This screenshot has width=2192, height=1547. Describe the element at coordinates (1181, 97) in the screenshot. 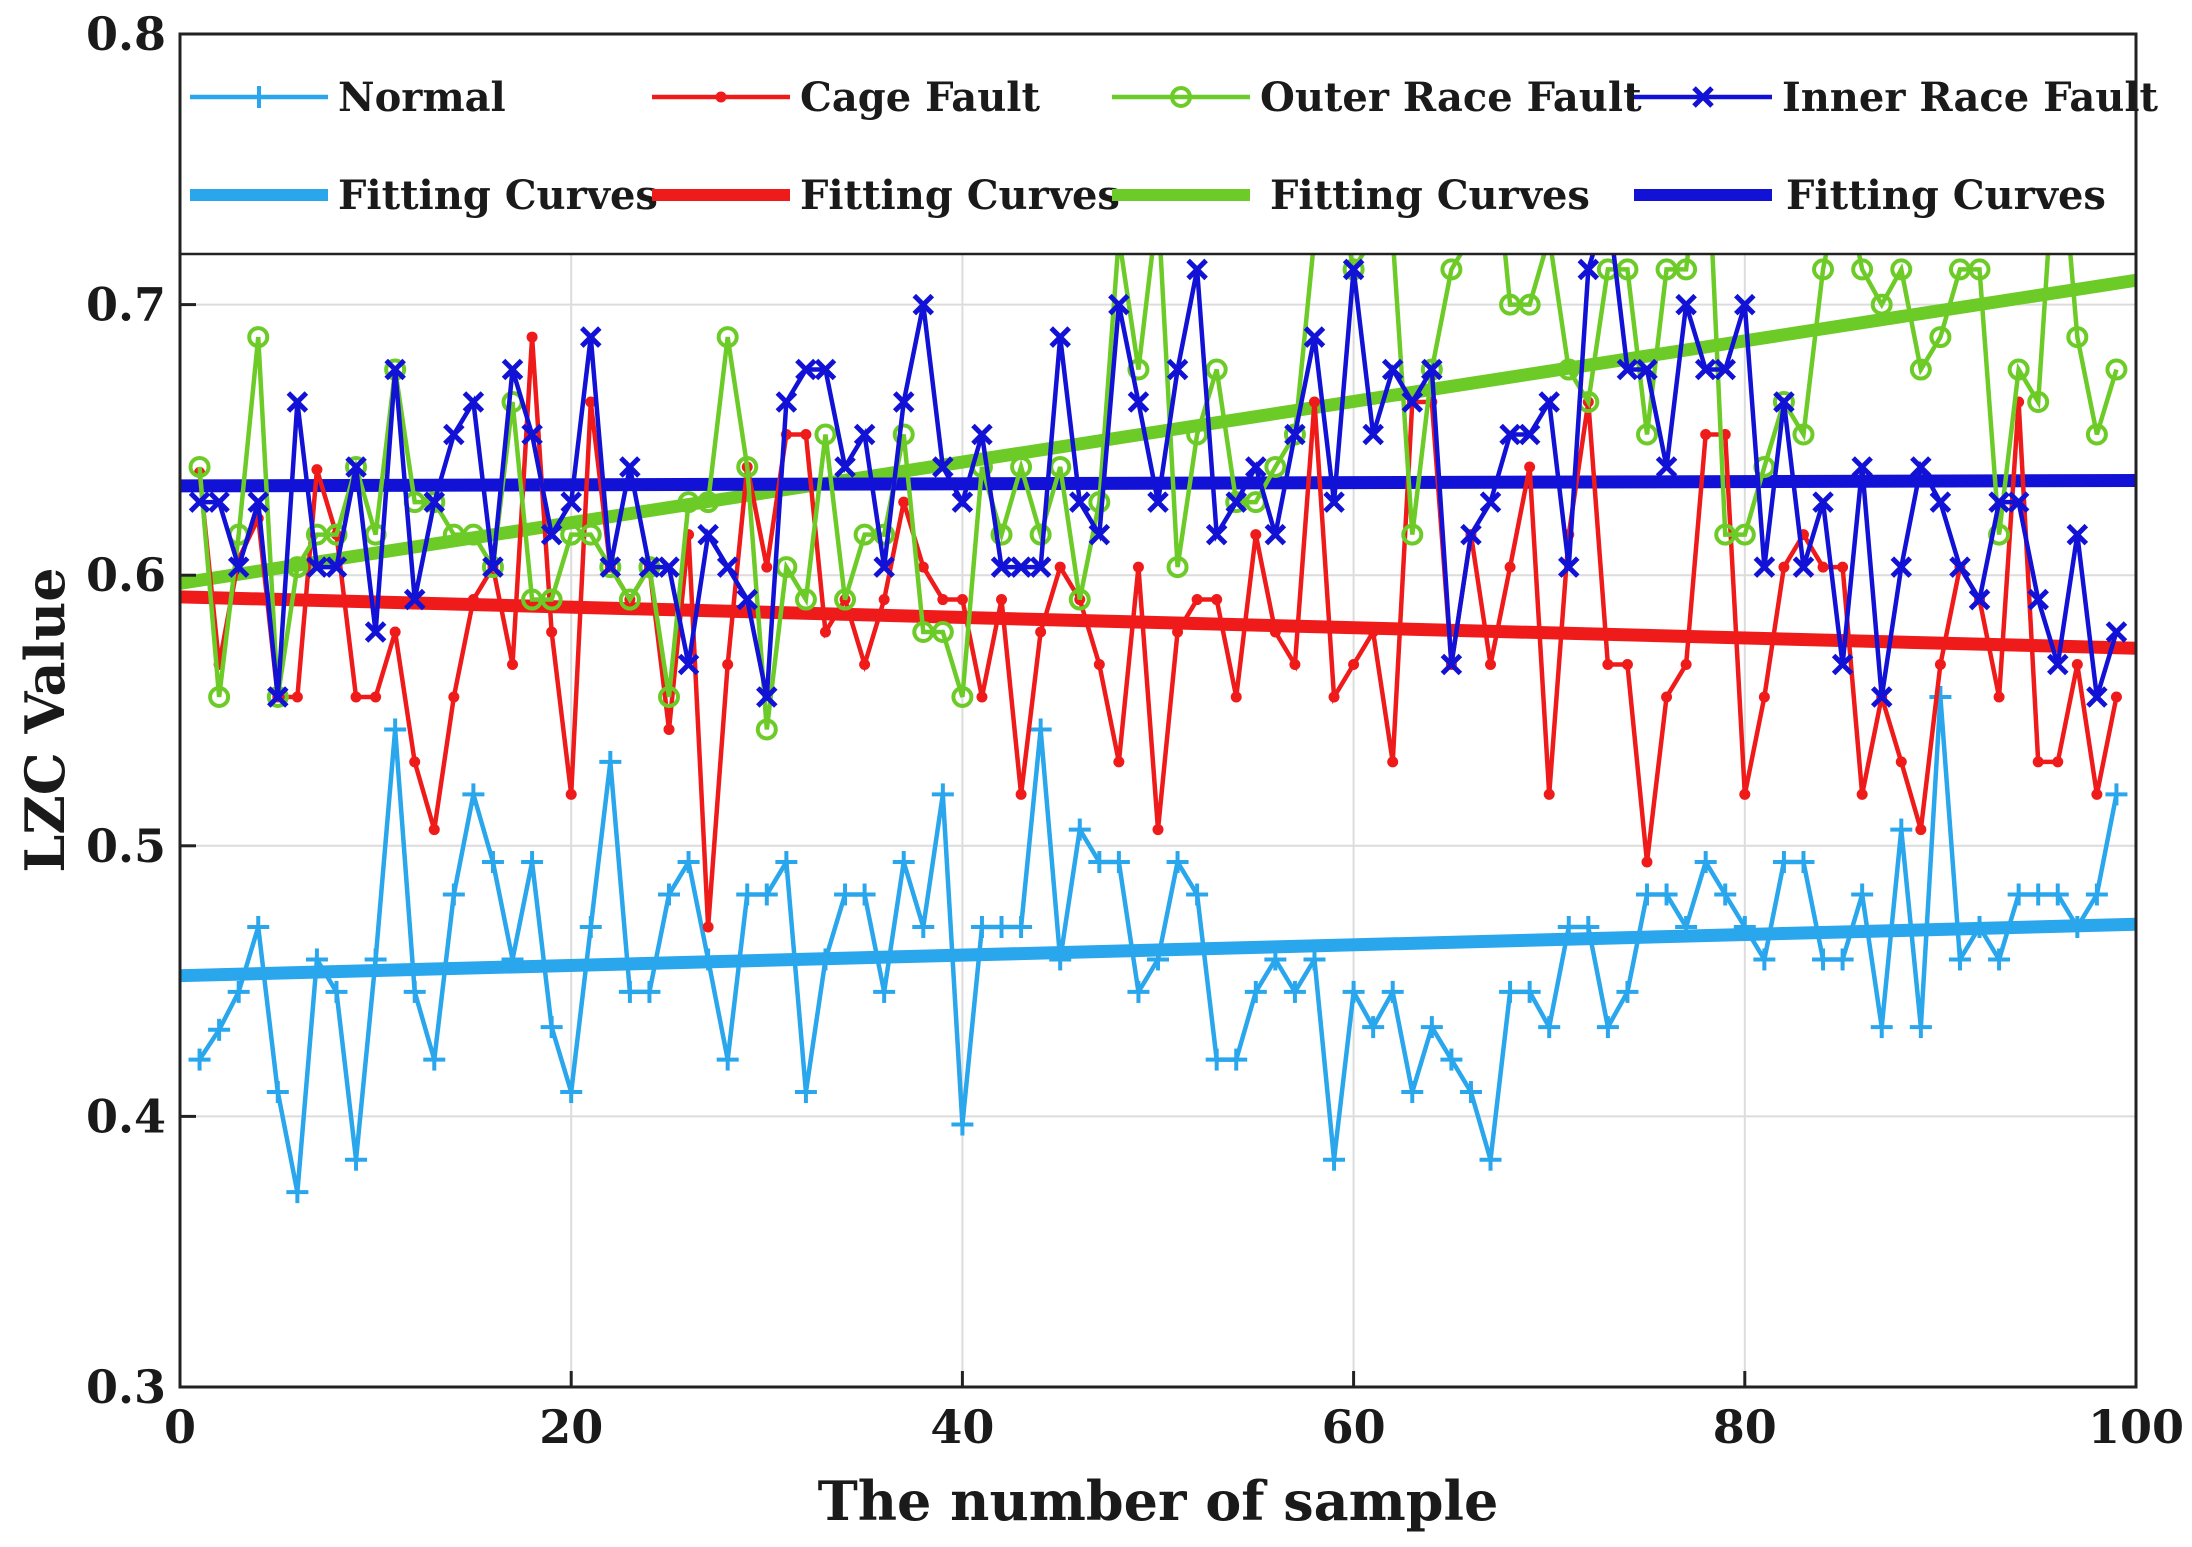

I see `legend-marker-outer-race-fault` at that location.